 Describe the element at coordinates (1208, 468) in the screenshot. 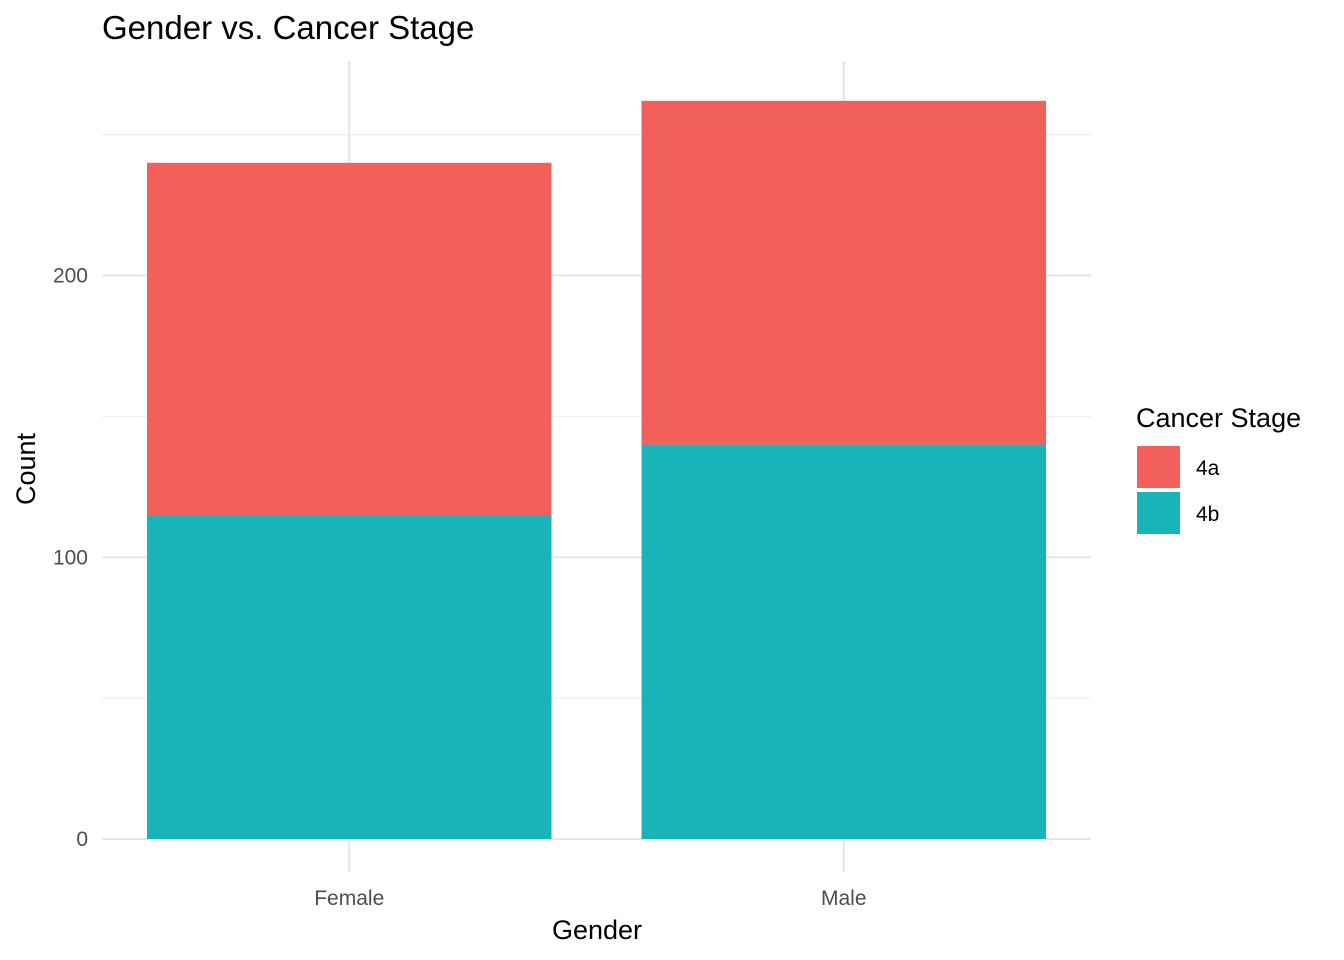

I see `legend-label: 4a` at that location.